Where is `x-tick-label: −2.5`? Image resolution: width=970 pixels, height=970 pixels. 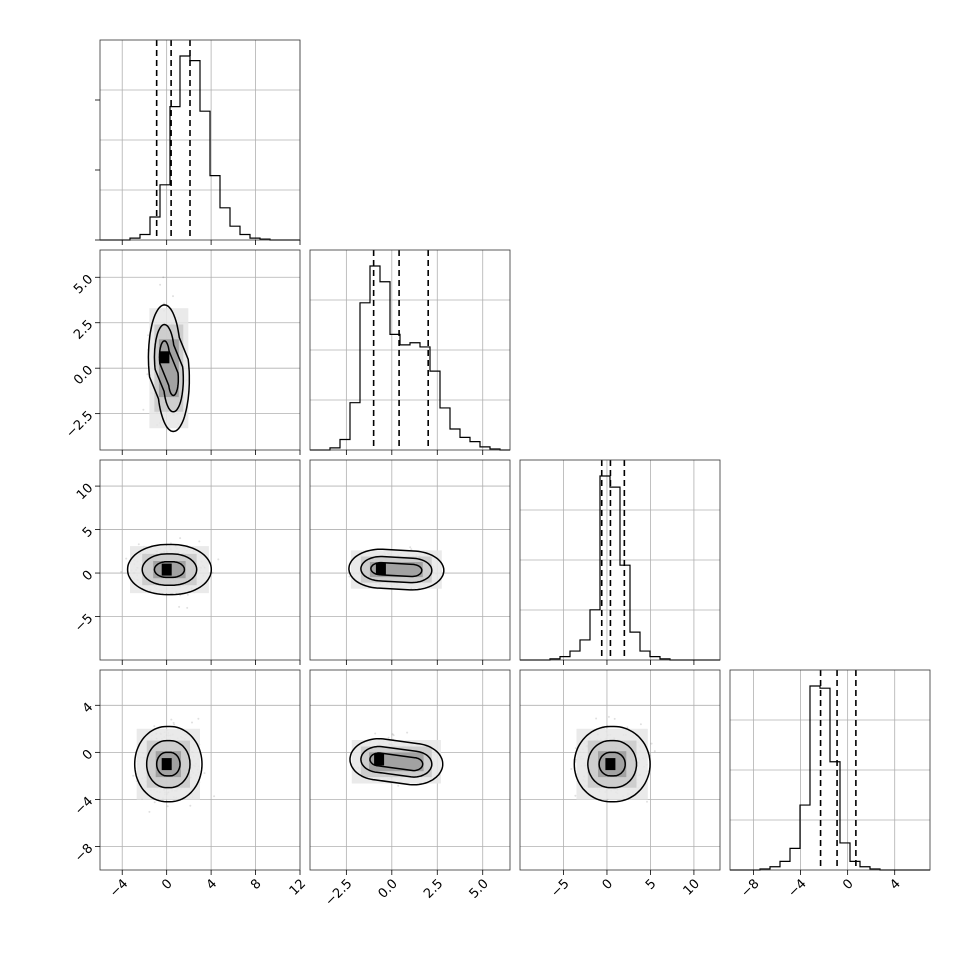 x-tick-label: −2.5 is located at coordinates (338, 892).